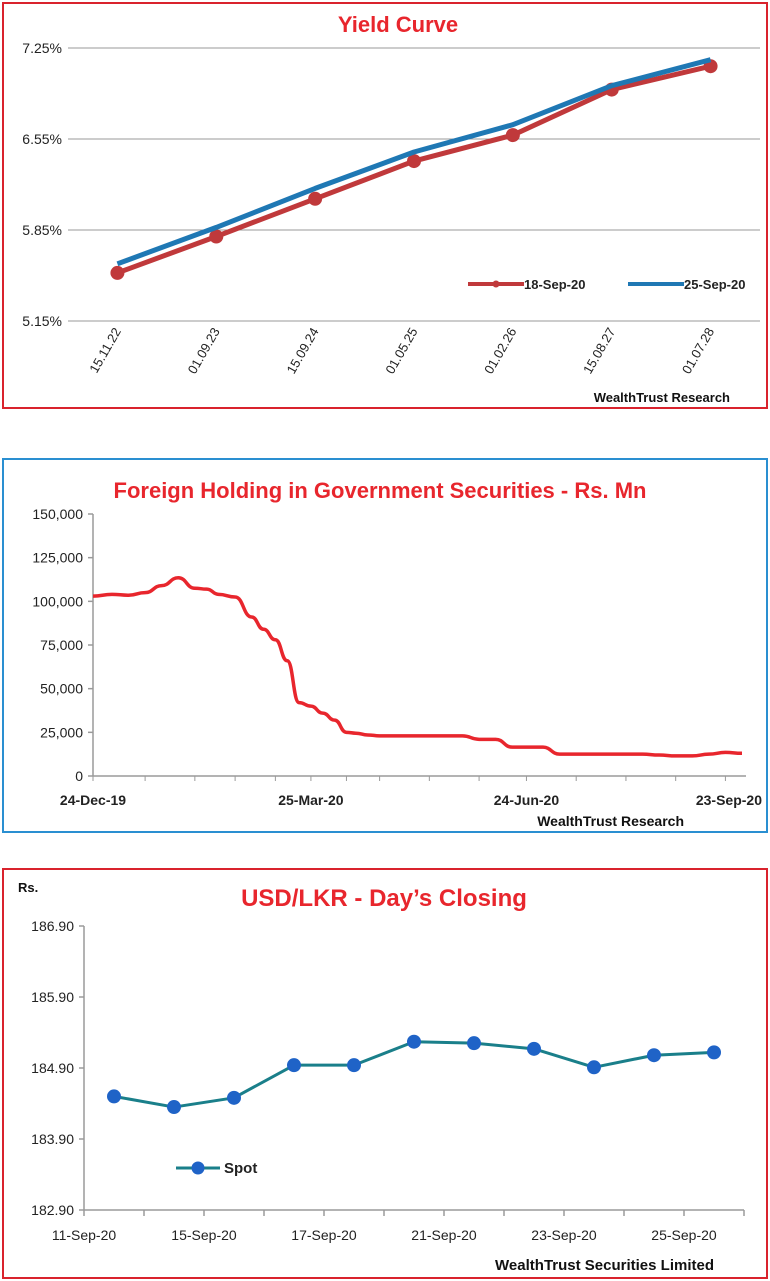 The image size is (770, 1281). What do you see at coordinates (61, 689) in the screenshot?
I see `y-tick-label: 50,000` at bounding box center [61, 689].